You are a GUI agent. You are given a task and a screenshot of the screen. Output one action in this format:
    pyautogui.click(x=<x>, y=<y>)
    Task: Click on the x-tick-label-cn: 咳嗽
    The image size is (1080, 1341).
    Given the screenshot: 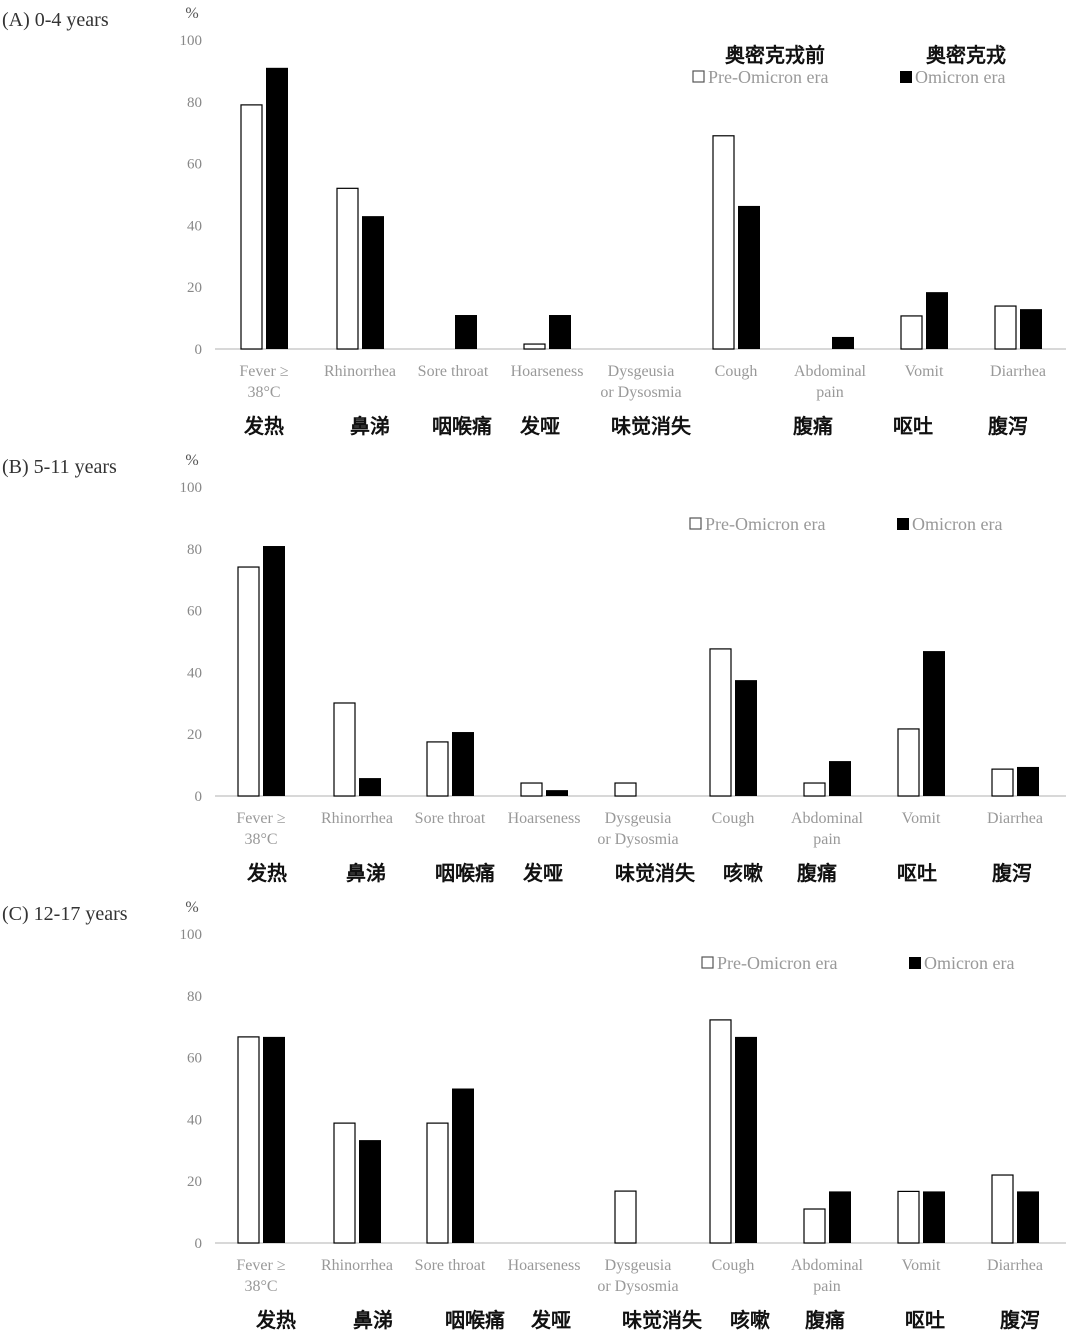 What is the action you would take?
    pyautogui.click(x=743, y=873)
    